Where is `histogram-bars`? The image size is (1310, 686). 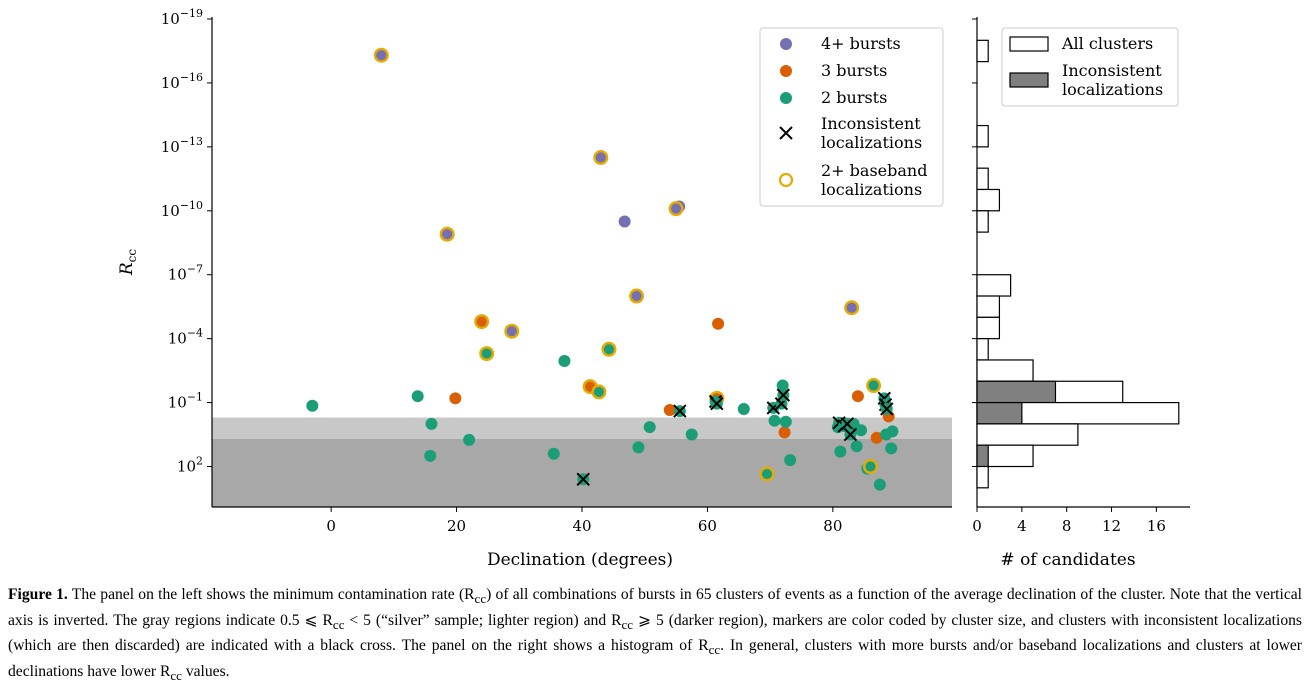 histogram-bars is located at coordinates (1078, 264).